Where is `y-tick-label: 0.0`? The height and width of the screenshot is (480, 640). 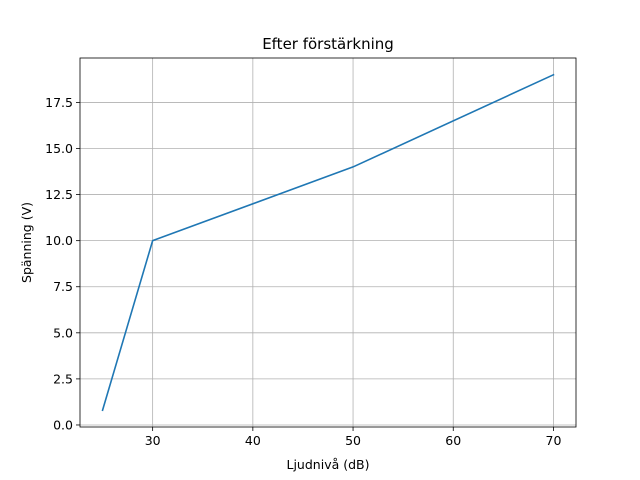
y-tick-label: 0.0 is located at coordinates (63, 424).